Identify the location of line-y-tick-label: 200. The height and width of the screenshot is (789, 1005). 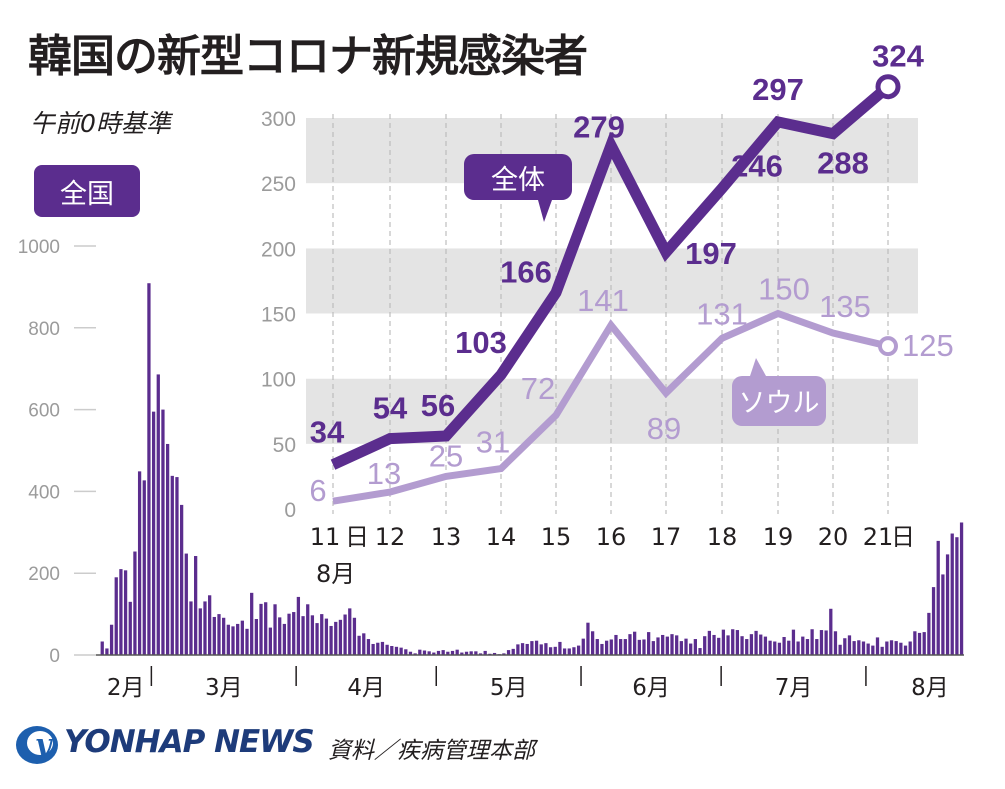
(278, 249).